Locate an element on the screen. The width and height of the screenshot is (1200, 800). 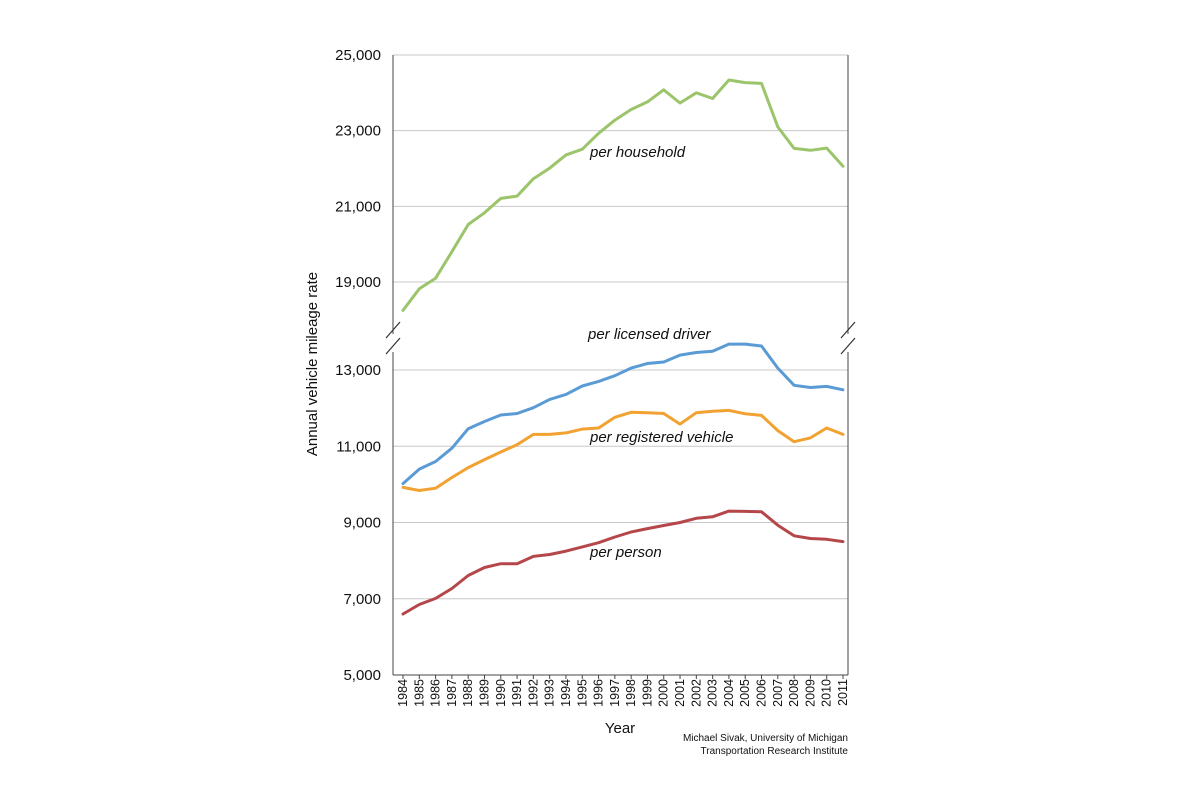
x-tick-1990: 1990 is located at coordinates (501, 693).